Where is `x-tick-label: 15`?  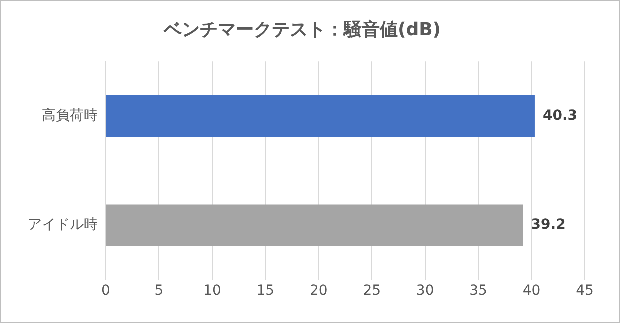 x-tick-label: 15 is located at coordinates (265, 291).